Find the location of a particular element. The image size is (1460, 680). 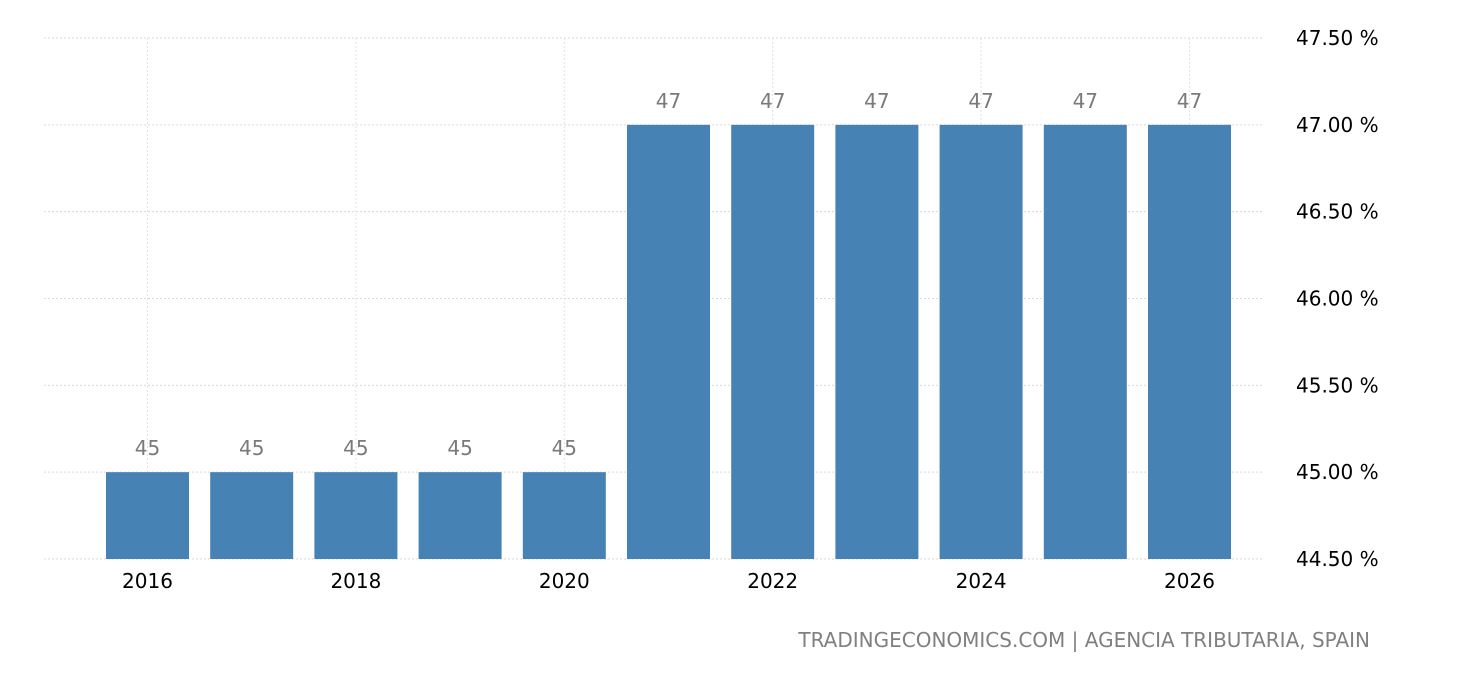

x-tick-label: 2016 is located at coordinates (147, 581).